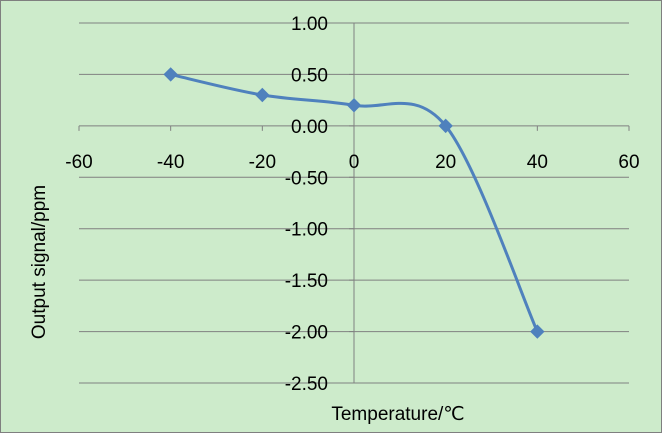 This screenshot has height=438, width=662. What do you see at coordinates (306, 204) in the screenshot?
I see `y-tick-labels: 1.00 0.50 0.00 -0.50 -1.00 -1.50 -2.00 -2.50` at bounding box center [306, 204].